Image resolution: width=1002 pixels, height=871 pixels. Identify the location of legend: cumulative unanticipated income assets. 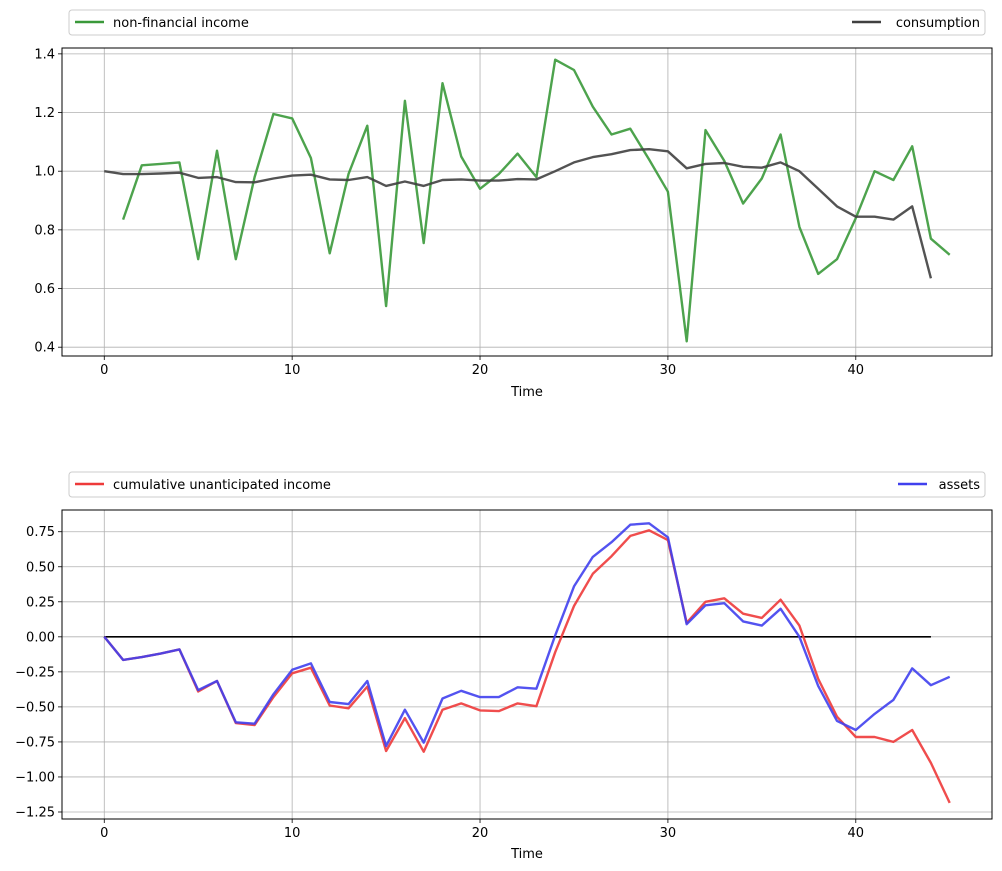
(527, 484).